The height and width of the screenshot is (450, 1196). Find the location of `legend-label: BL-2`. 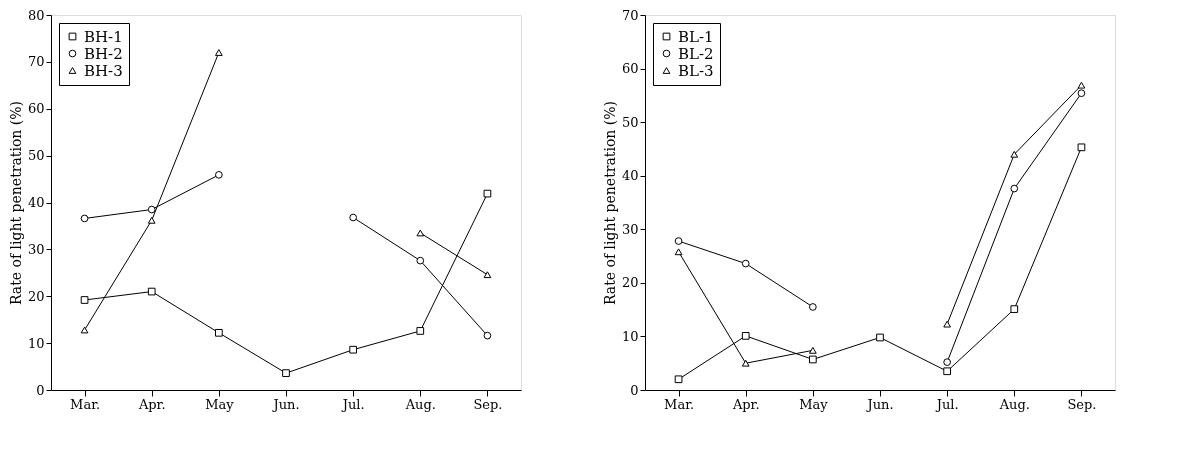

legend-label: BL-2 is located at coordinates (696, 53).